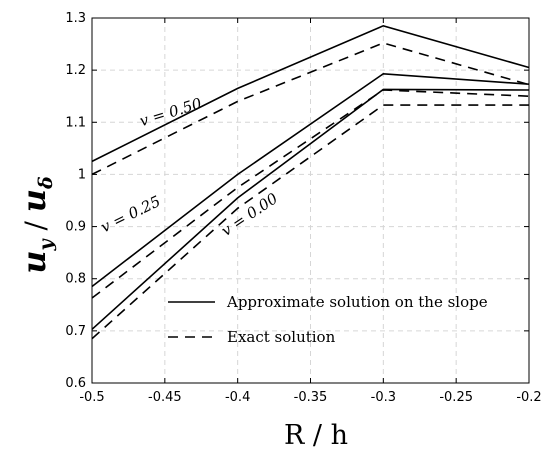  What do you see at coordinates (82, 174) in the screenshot?
I see `y-tick-label: 1` at bounding box center [82, 174].